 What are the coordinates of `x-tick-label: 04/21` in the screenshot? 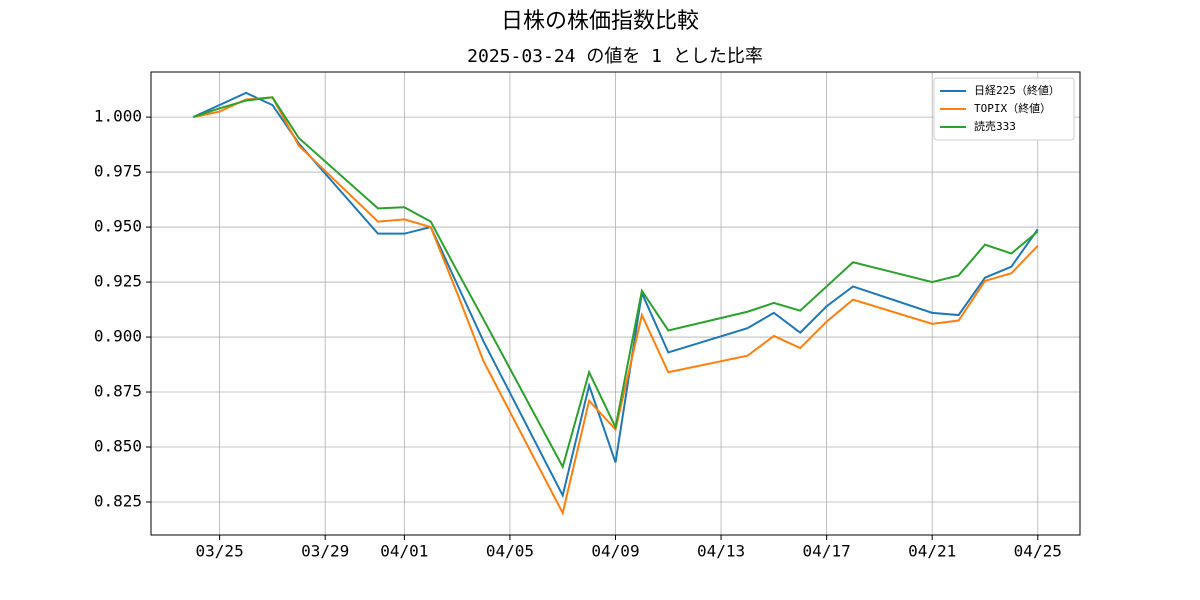 It's located at (932, 551).